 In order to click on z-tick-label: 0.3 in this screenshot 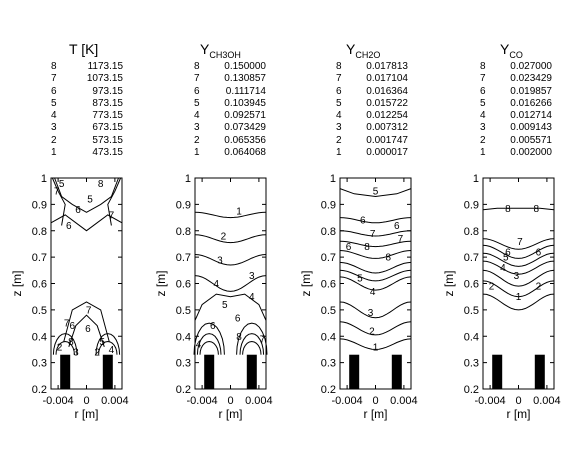, I will do `click(328, 364)`.